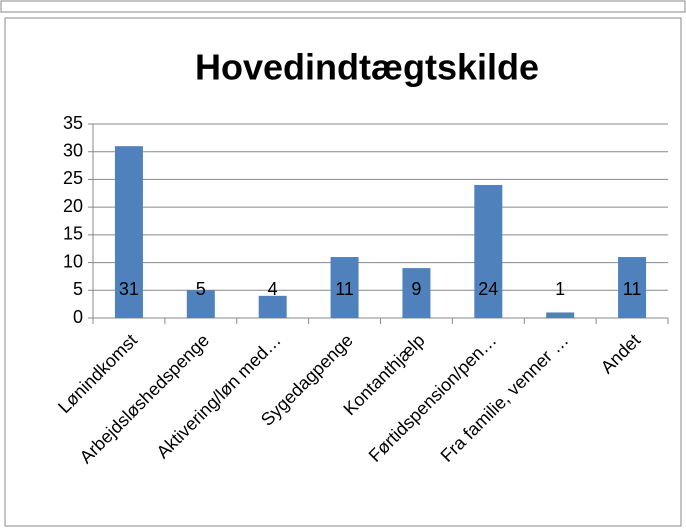 This screenshot has width=686, height=529. I want to click on y-tick-label: 30, so click(73, 150).